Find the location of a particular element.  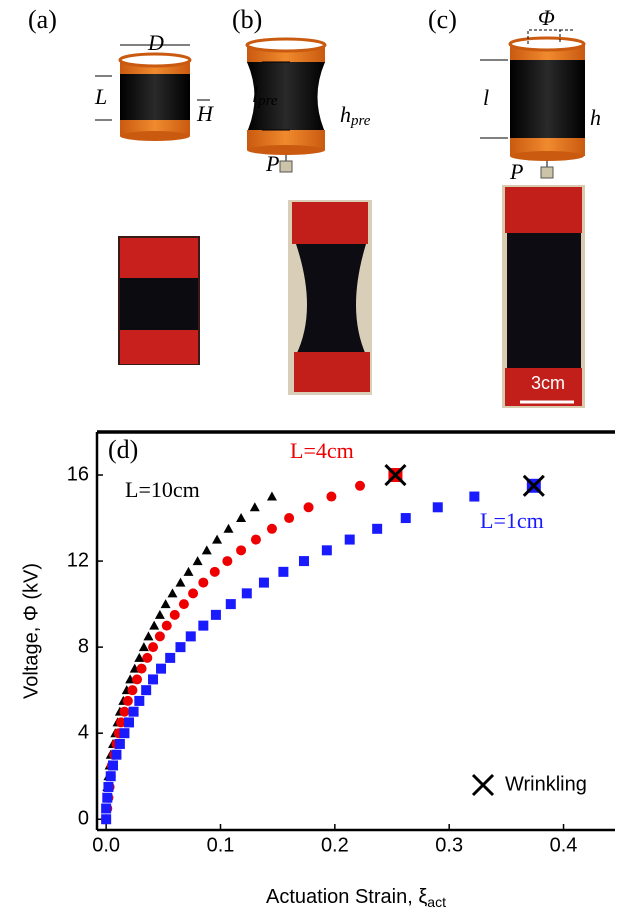

panel-label: (b) is located at coordinates (247, 19).